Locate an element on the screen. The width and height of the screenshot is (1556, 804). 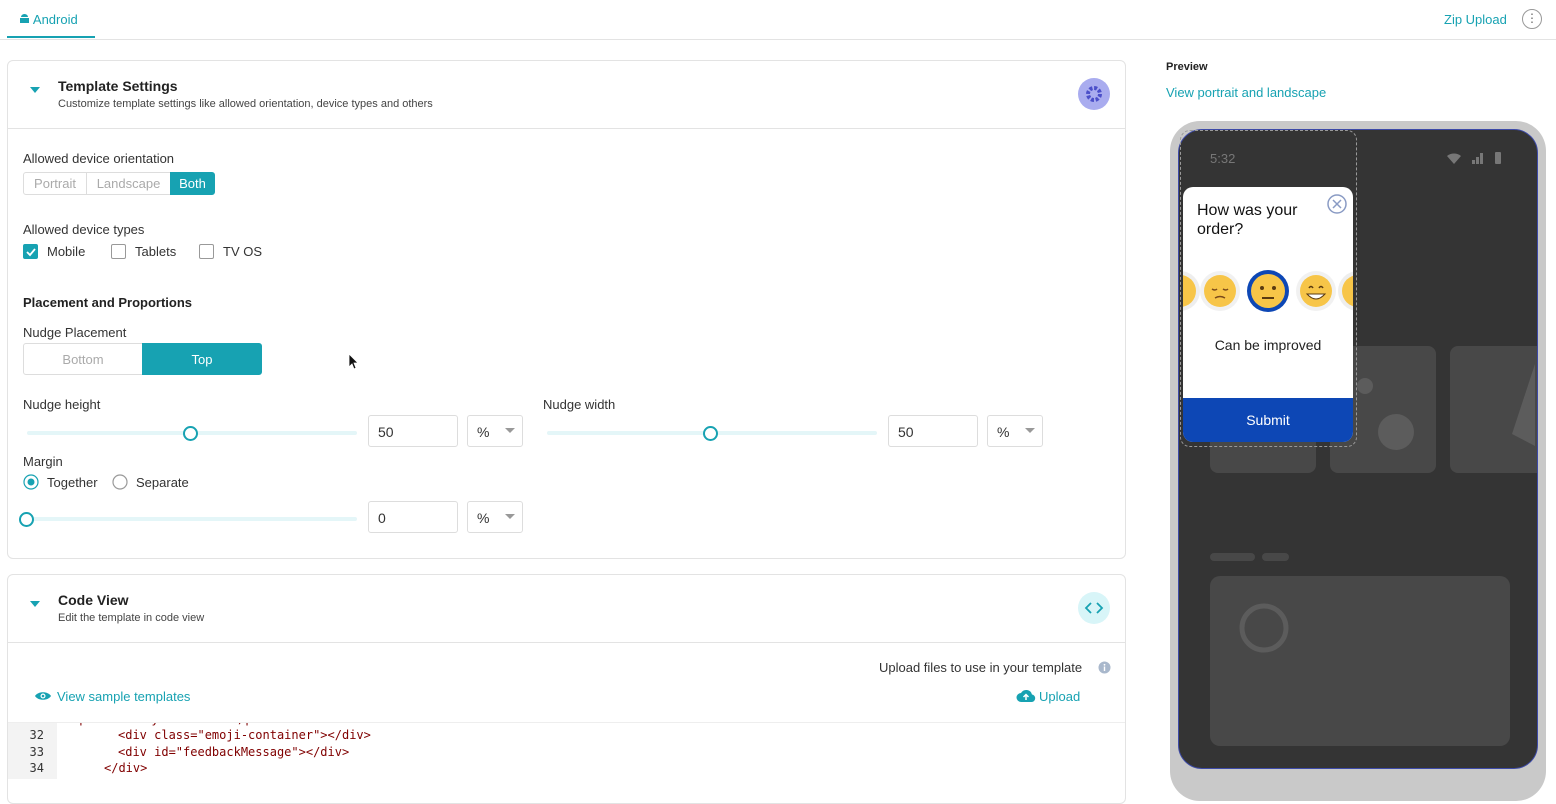
mouse-cursor is located at coordinates (353, 361).